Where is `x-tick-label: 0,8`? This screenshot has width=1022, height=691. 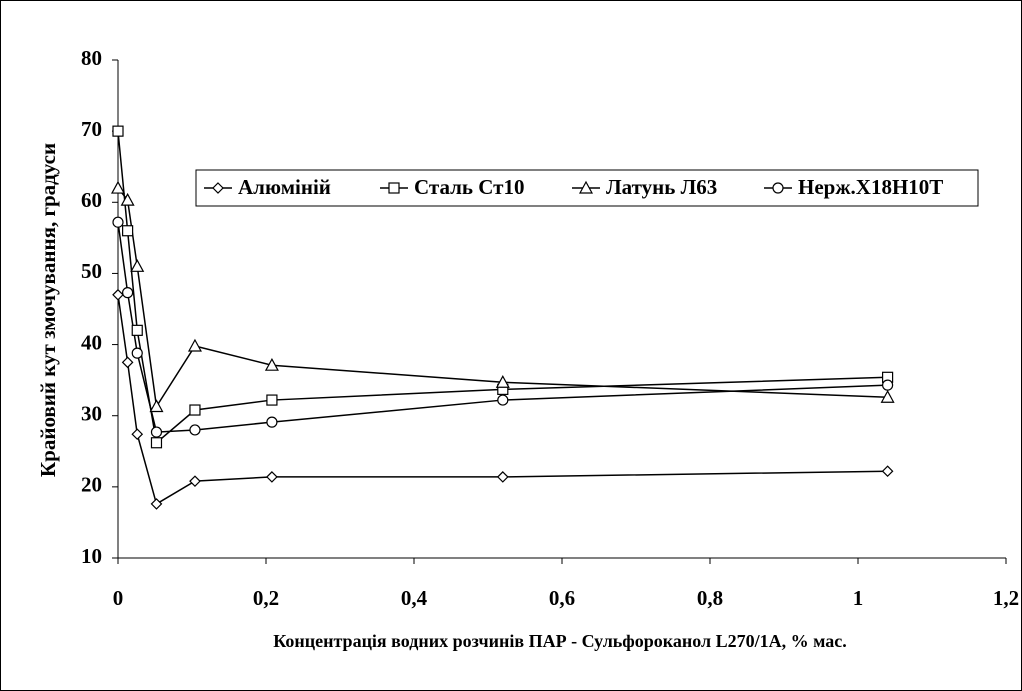
x-tick-label: 0,8 is located at coordinates (710, 598).